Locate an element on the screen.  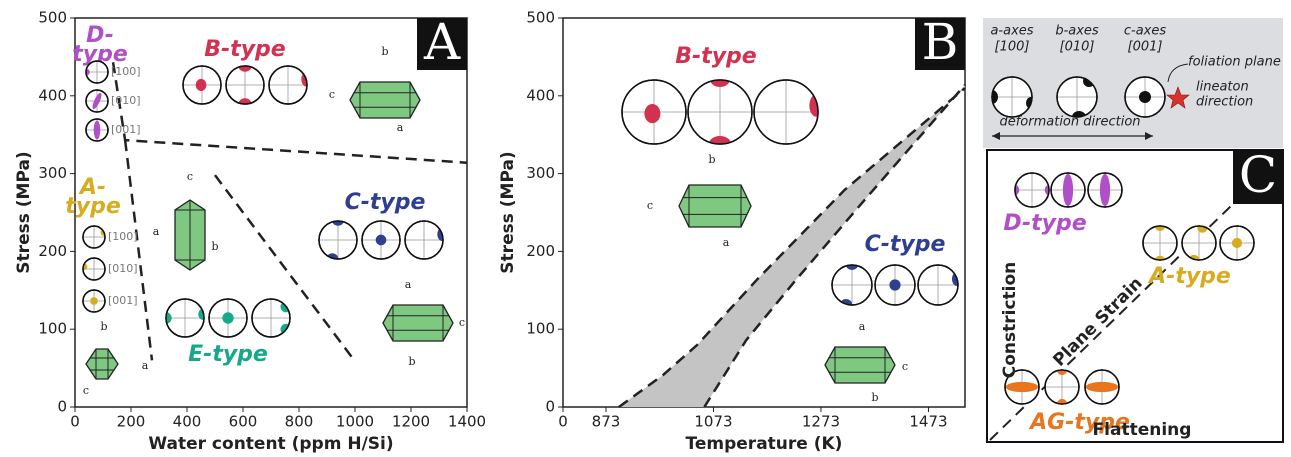
legend-axis-name: a-axes is located at coordinates (1011, 31).